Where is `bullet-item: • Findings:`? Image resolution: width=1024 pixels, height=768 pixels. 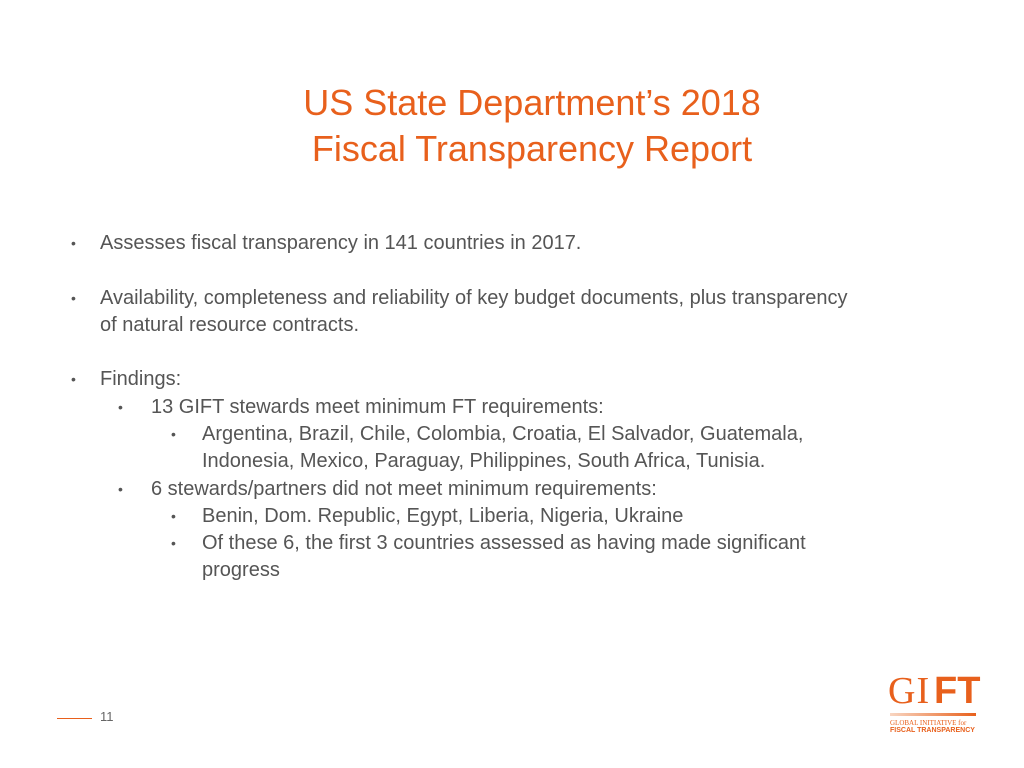 bullet-item: • Findings: is located at coordinates (126, 379).